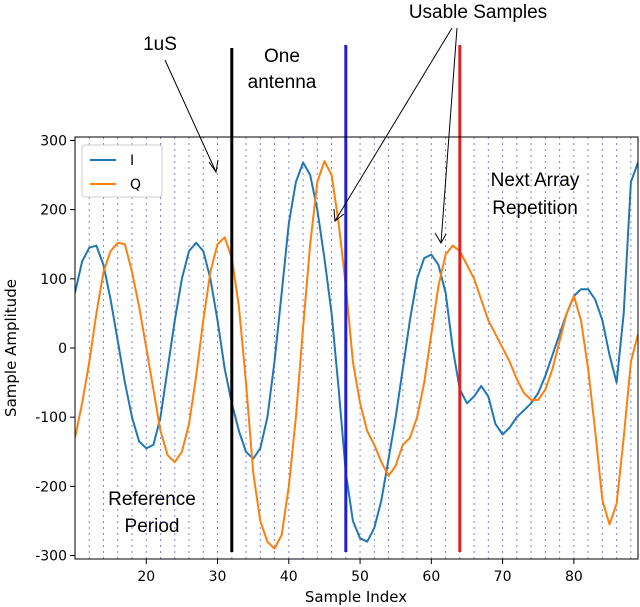 The image size is (640, 607). I want to click on y-tick-label--300: -300, so click(51, 557).